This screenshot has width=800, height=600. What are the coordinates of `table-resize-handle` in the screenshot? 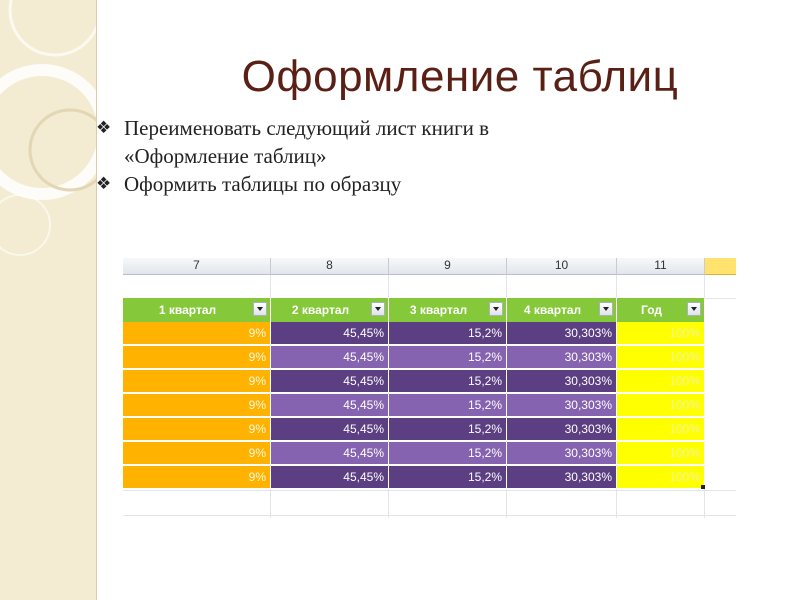 It's located at (703, 487).